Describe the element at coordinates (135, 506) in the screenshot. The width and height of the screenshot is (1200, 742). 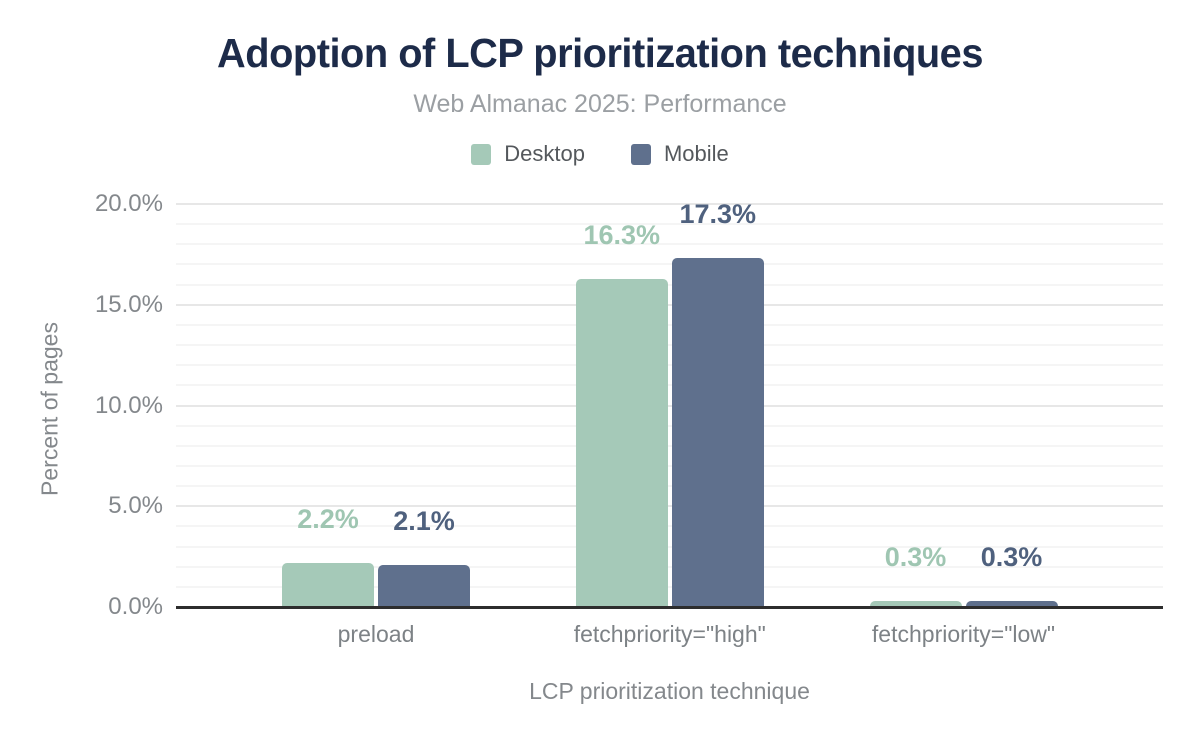
I see `y-tick-label: 5.0%` at that location.